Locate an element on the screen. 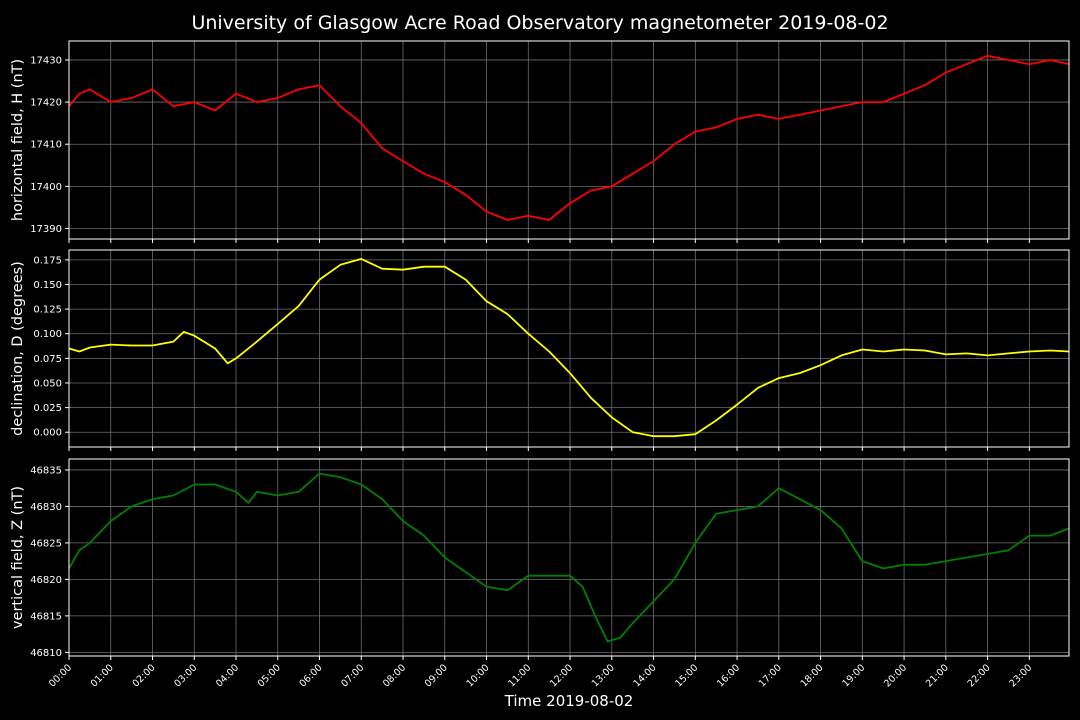 This screenshot has width=1080, height=720. x-tick-label: 07:00 is located at coordinates (352, 675).